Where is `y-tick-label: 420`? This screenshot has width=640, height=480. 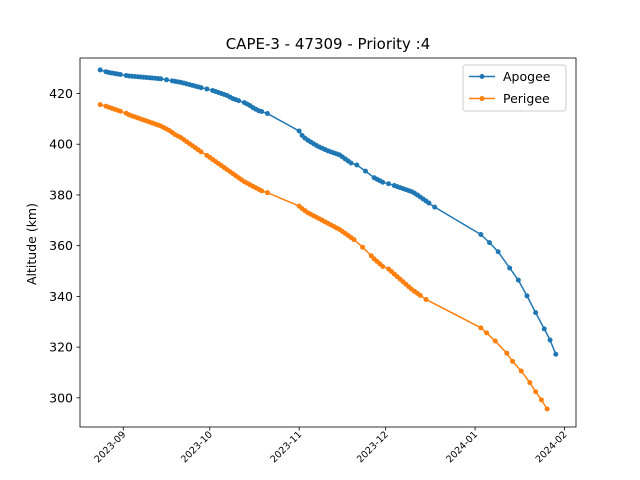 y-tick-label: 420 is located at coordinates (61, 93).